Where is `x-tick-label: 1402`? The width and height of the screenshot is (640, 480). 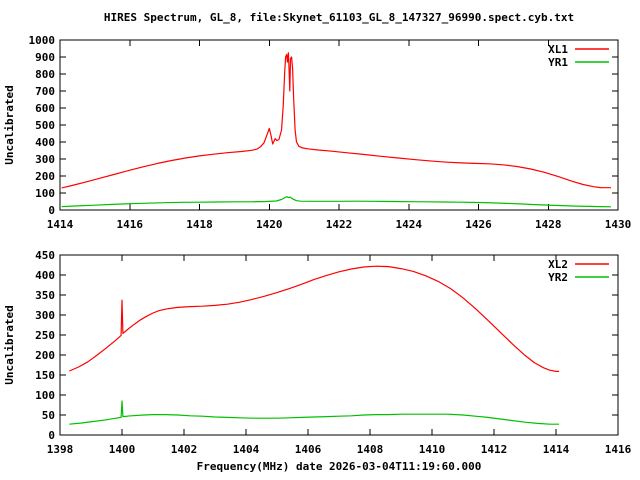
x-tick-label: 1402 is located at coordinates (184, 449).